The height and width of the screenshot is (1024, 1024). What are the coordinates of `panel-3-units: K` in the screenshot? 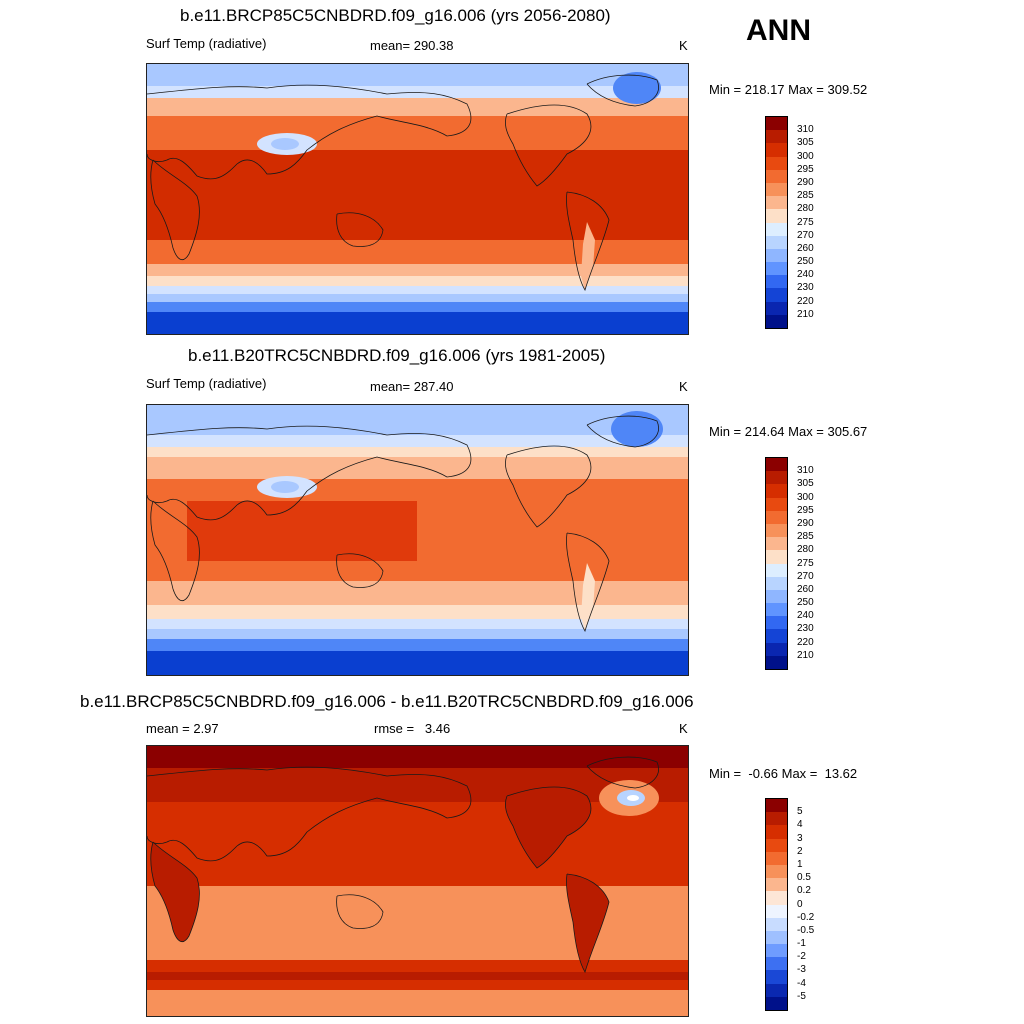 It's located at (683, 728).